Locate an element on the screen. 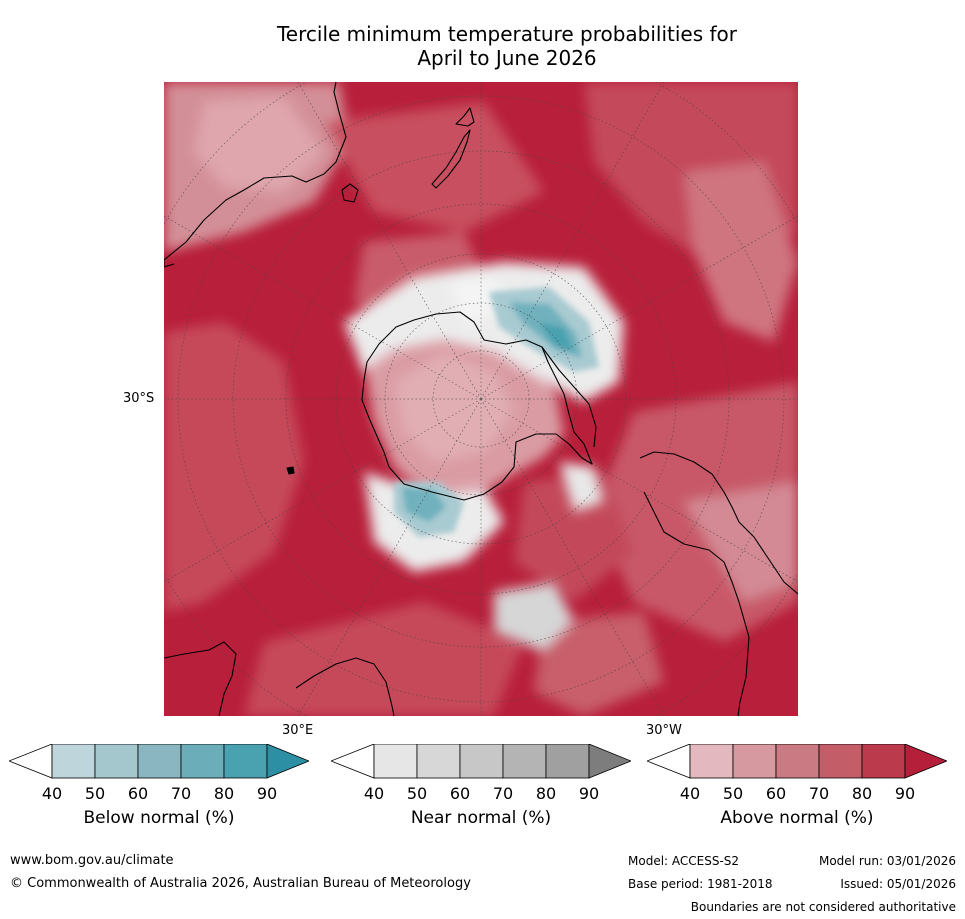 The height and width of the screenshot is (919, 965). colorbar-near-normal: 40 50 60 70 80 90 Near normal (%) is located at coordinates (481, 794).